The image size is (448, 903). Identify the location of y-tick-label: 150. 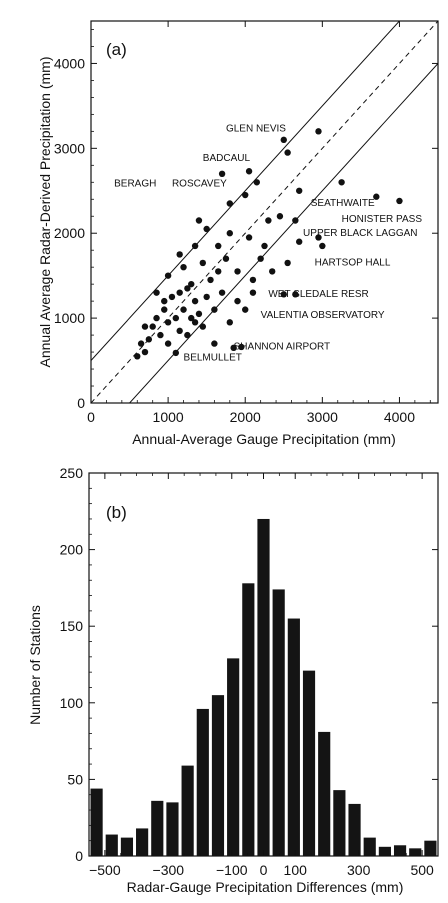
(72, 626).